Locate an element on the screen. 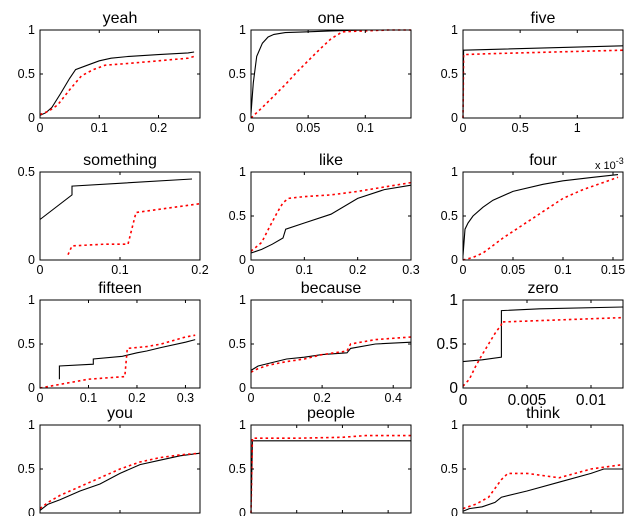  x-tick-label: 0.4 is located at coordinates (393, 398).